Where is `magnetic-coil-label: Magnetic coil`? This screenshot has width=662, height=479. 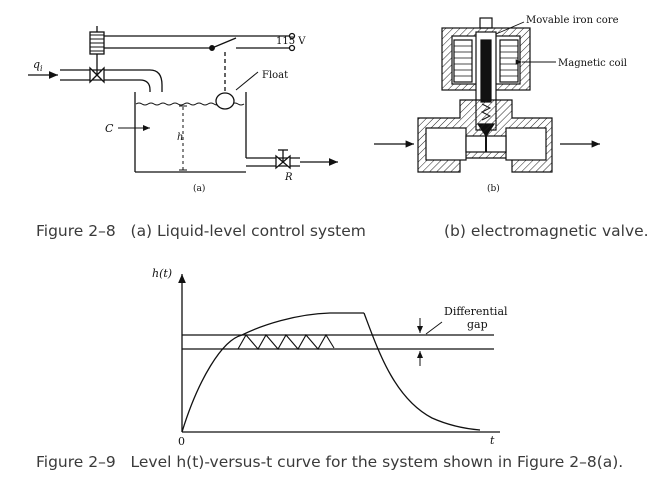 magnetic-coil-label: Magnetic coil is located at coordinates (592, 63).